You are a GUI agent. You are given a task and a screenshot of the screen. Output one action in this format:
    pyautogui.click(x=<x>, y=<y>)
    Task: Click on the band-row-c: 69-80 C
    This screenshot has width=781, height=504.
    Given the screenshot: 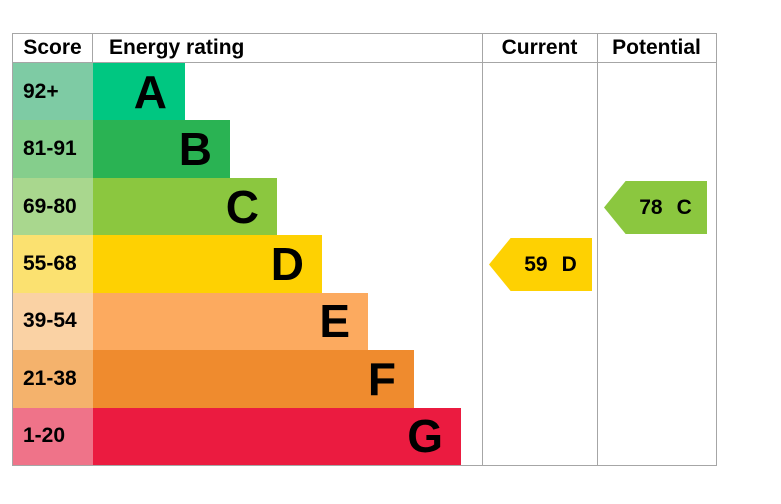 What is the action you would take?
    pyautogui.click(x=364, y=206)
    